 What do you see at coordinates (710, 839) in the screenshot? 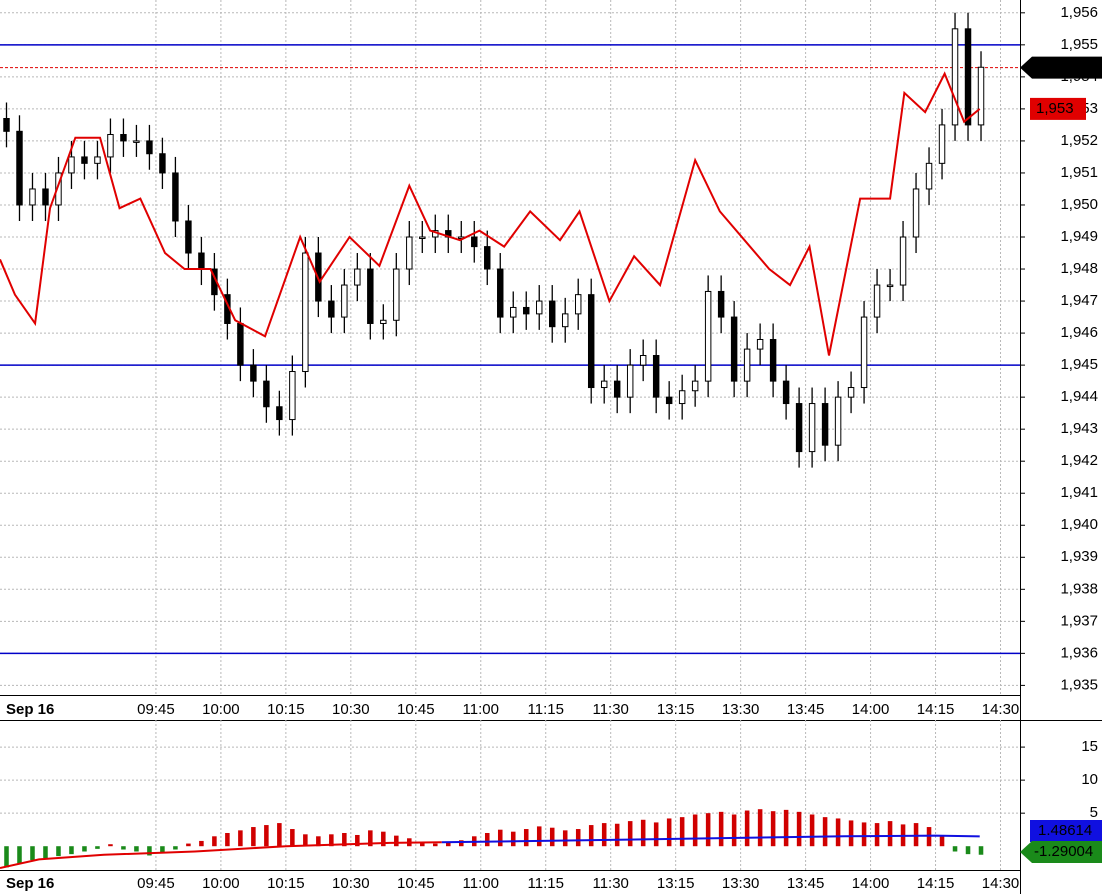
I see `oscillator-line` at bounding box center [710, 839].